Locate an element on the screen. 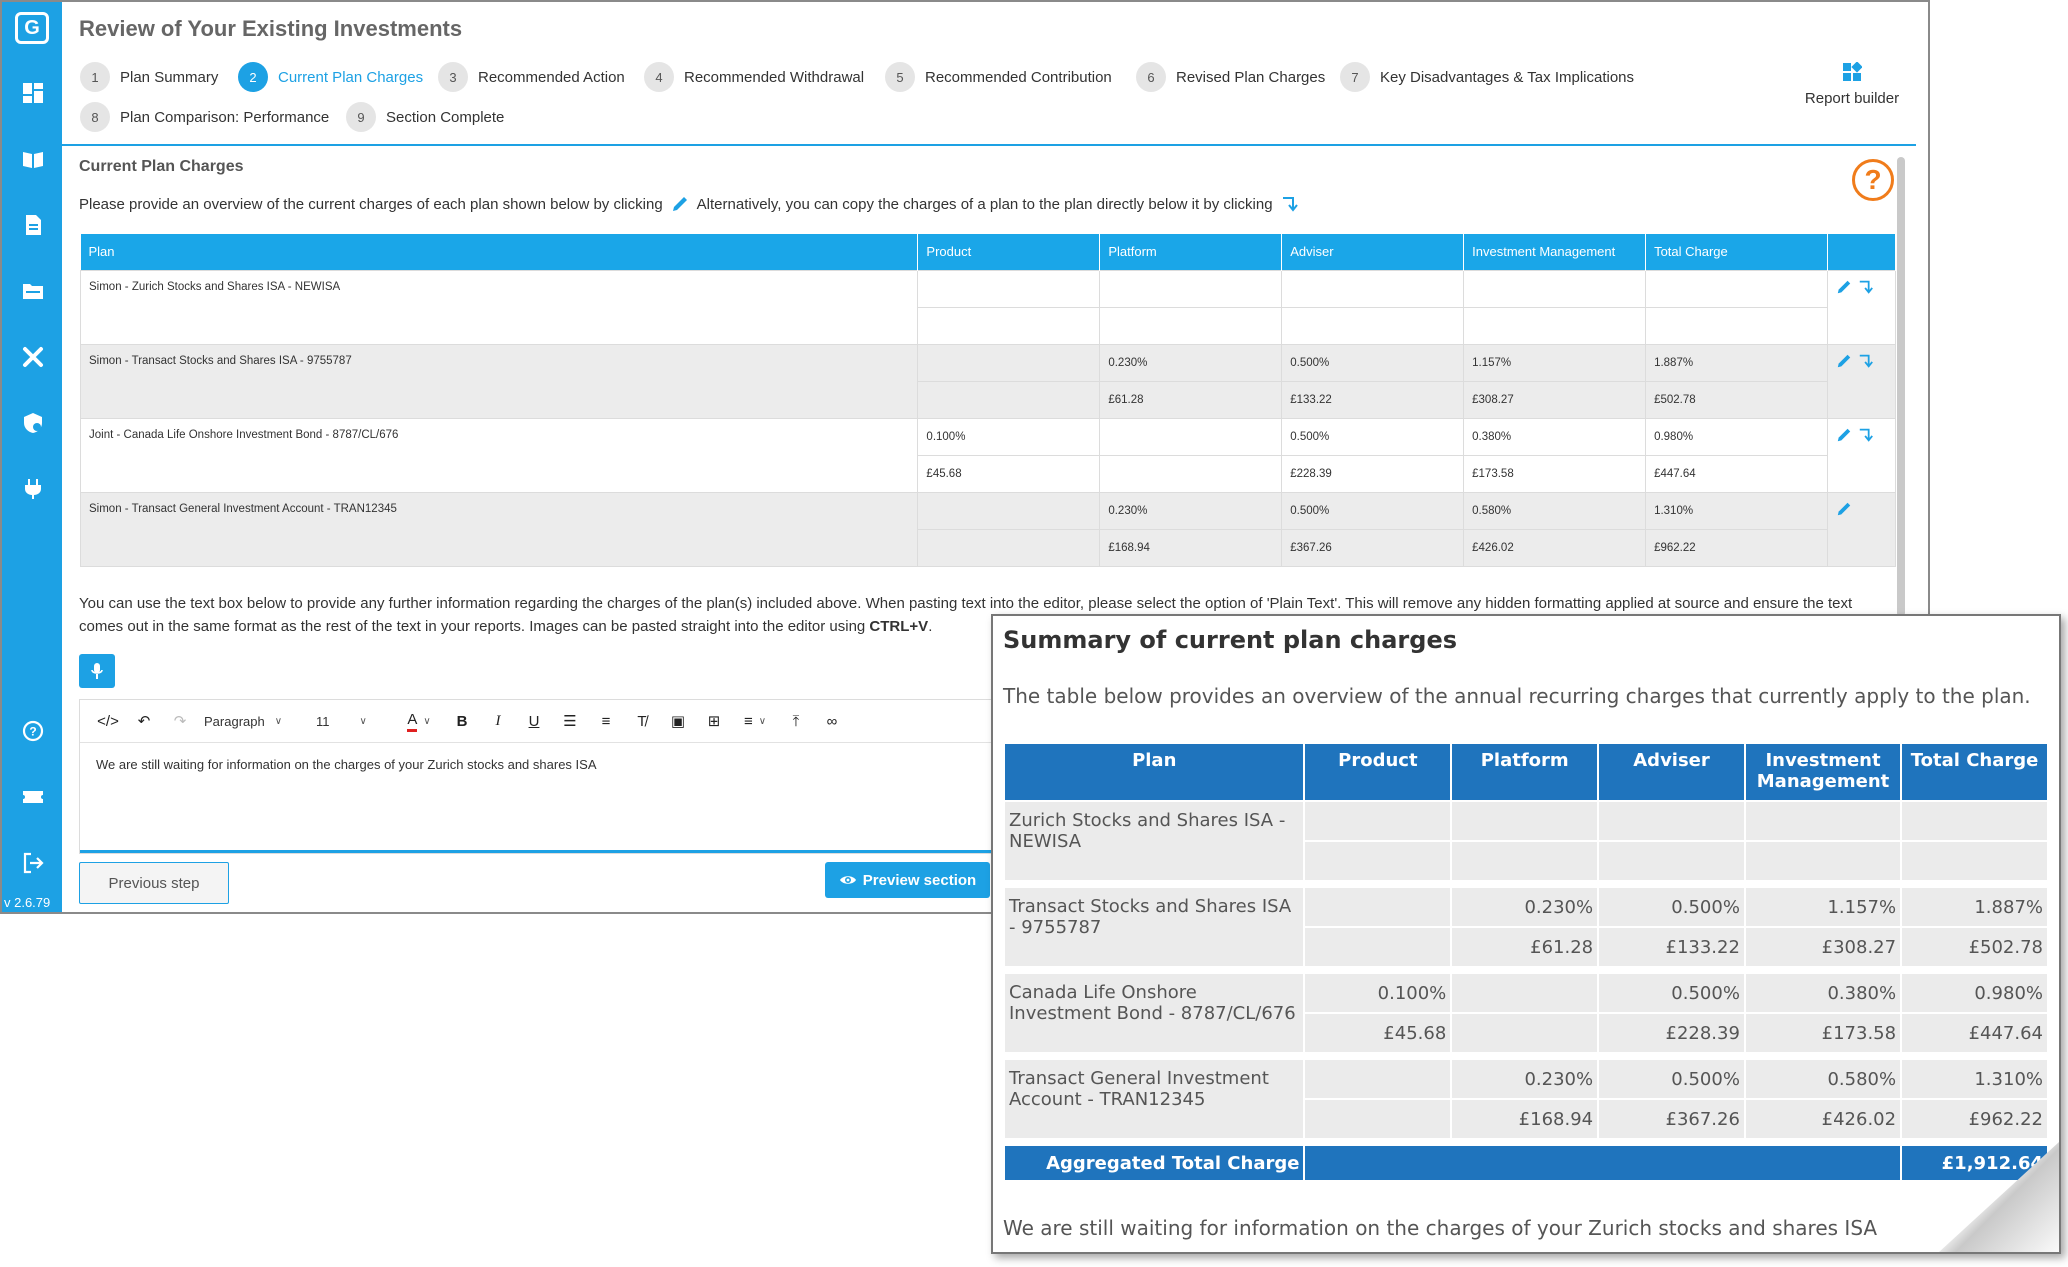 The image size is (2068, 1267). step-current-plan-charges: 2 Current Plan Charges is located at coordinates (330, 77).